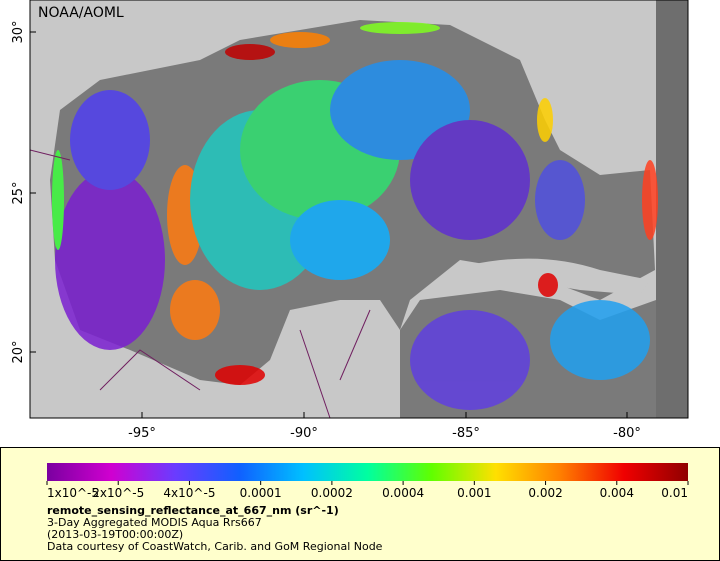 This screenshot has width=720, height=561. I want to click on ocean-atlantic, so click(672, 209).